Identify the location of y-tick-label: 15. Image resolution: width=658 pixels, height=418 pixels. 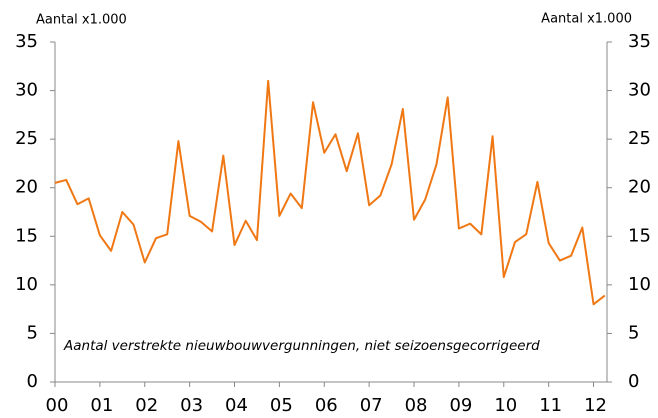
(26, 235).